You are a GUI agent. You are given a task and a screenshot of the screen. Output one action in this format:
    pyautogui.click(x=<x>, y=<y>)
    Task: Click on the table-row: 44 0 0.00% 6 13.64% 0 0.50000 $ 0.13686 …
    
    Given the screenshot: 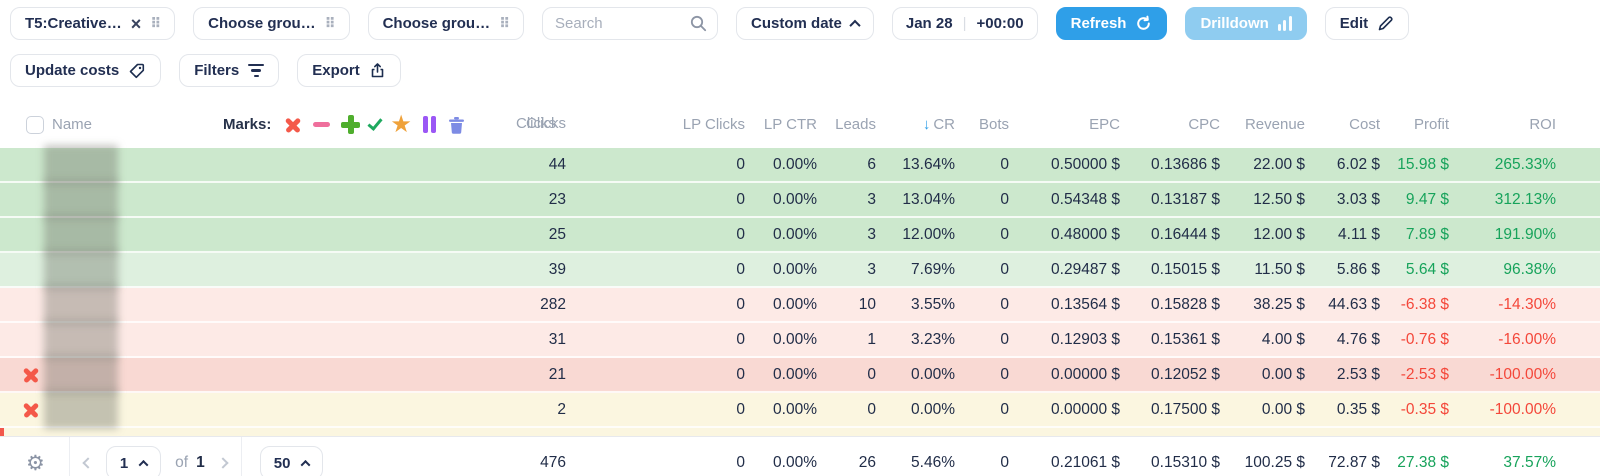 What is the action you would take?
    pyautogui.click(x=800, y=164)
    